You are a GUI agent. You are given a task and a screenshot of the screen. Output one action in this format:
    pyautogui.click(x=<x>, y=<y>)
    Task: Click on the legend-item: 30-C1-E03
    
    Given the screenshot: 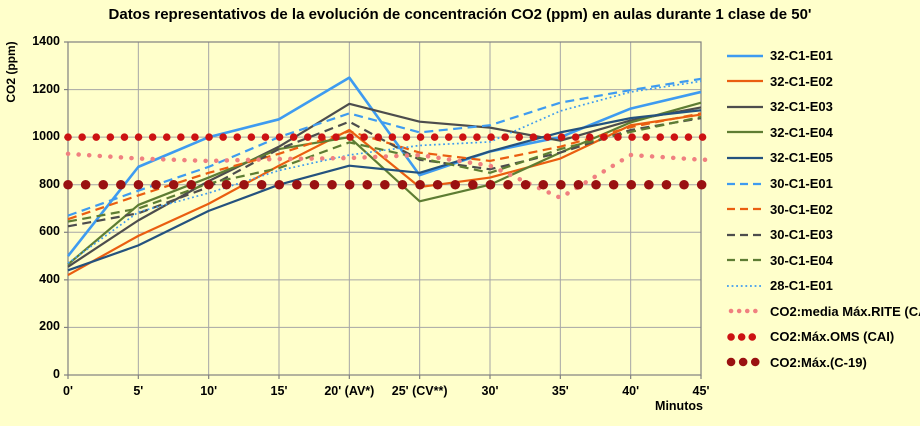 What is the action you would take?
    pyautogui.click(x=823, y=235)
    